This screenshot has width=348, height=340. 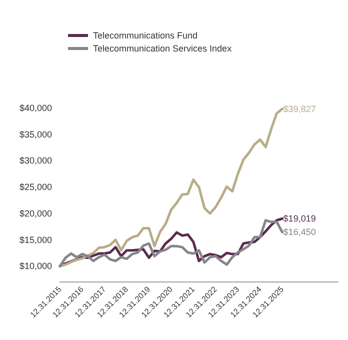 I want to click on y-tick-label: $15,000, so click(x=35, y=239).